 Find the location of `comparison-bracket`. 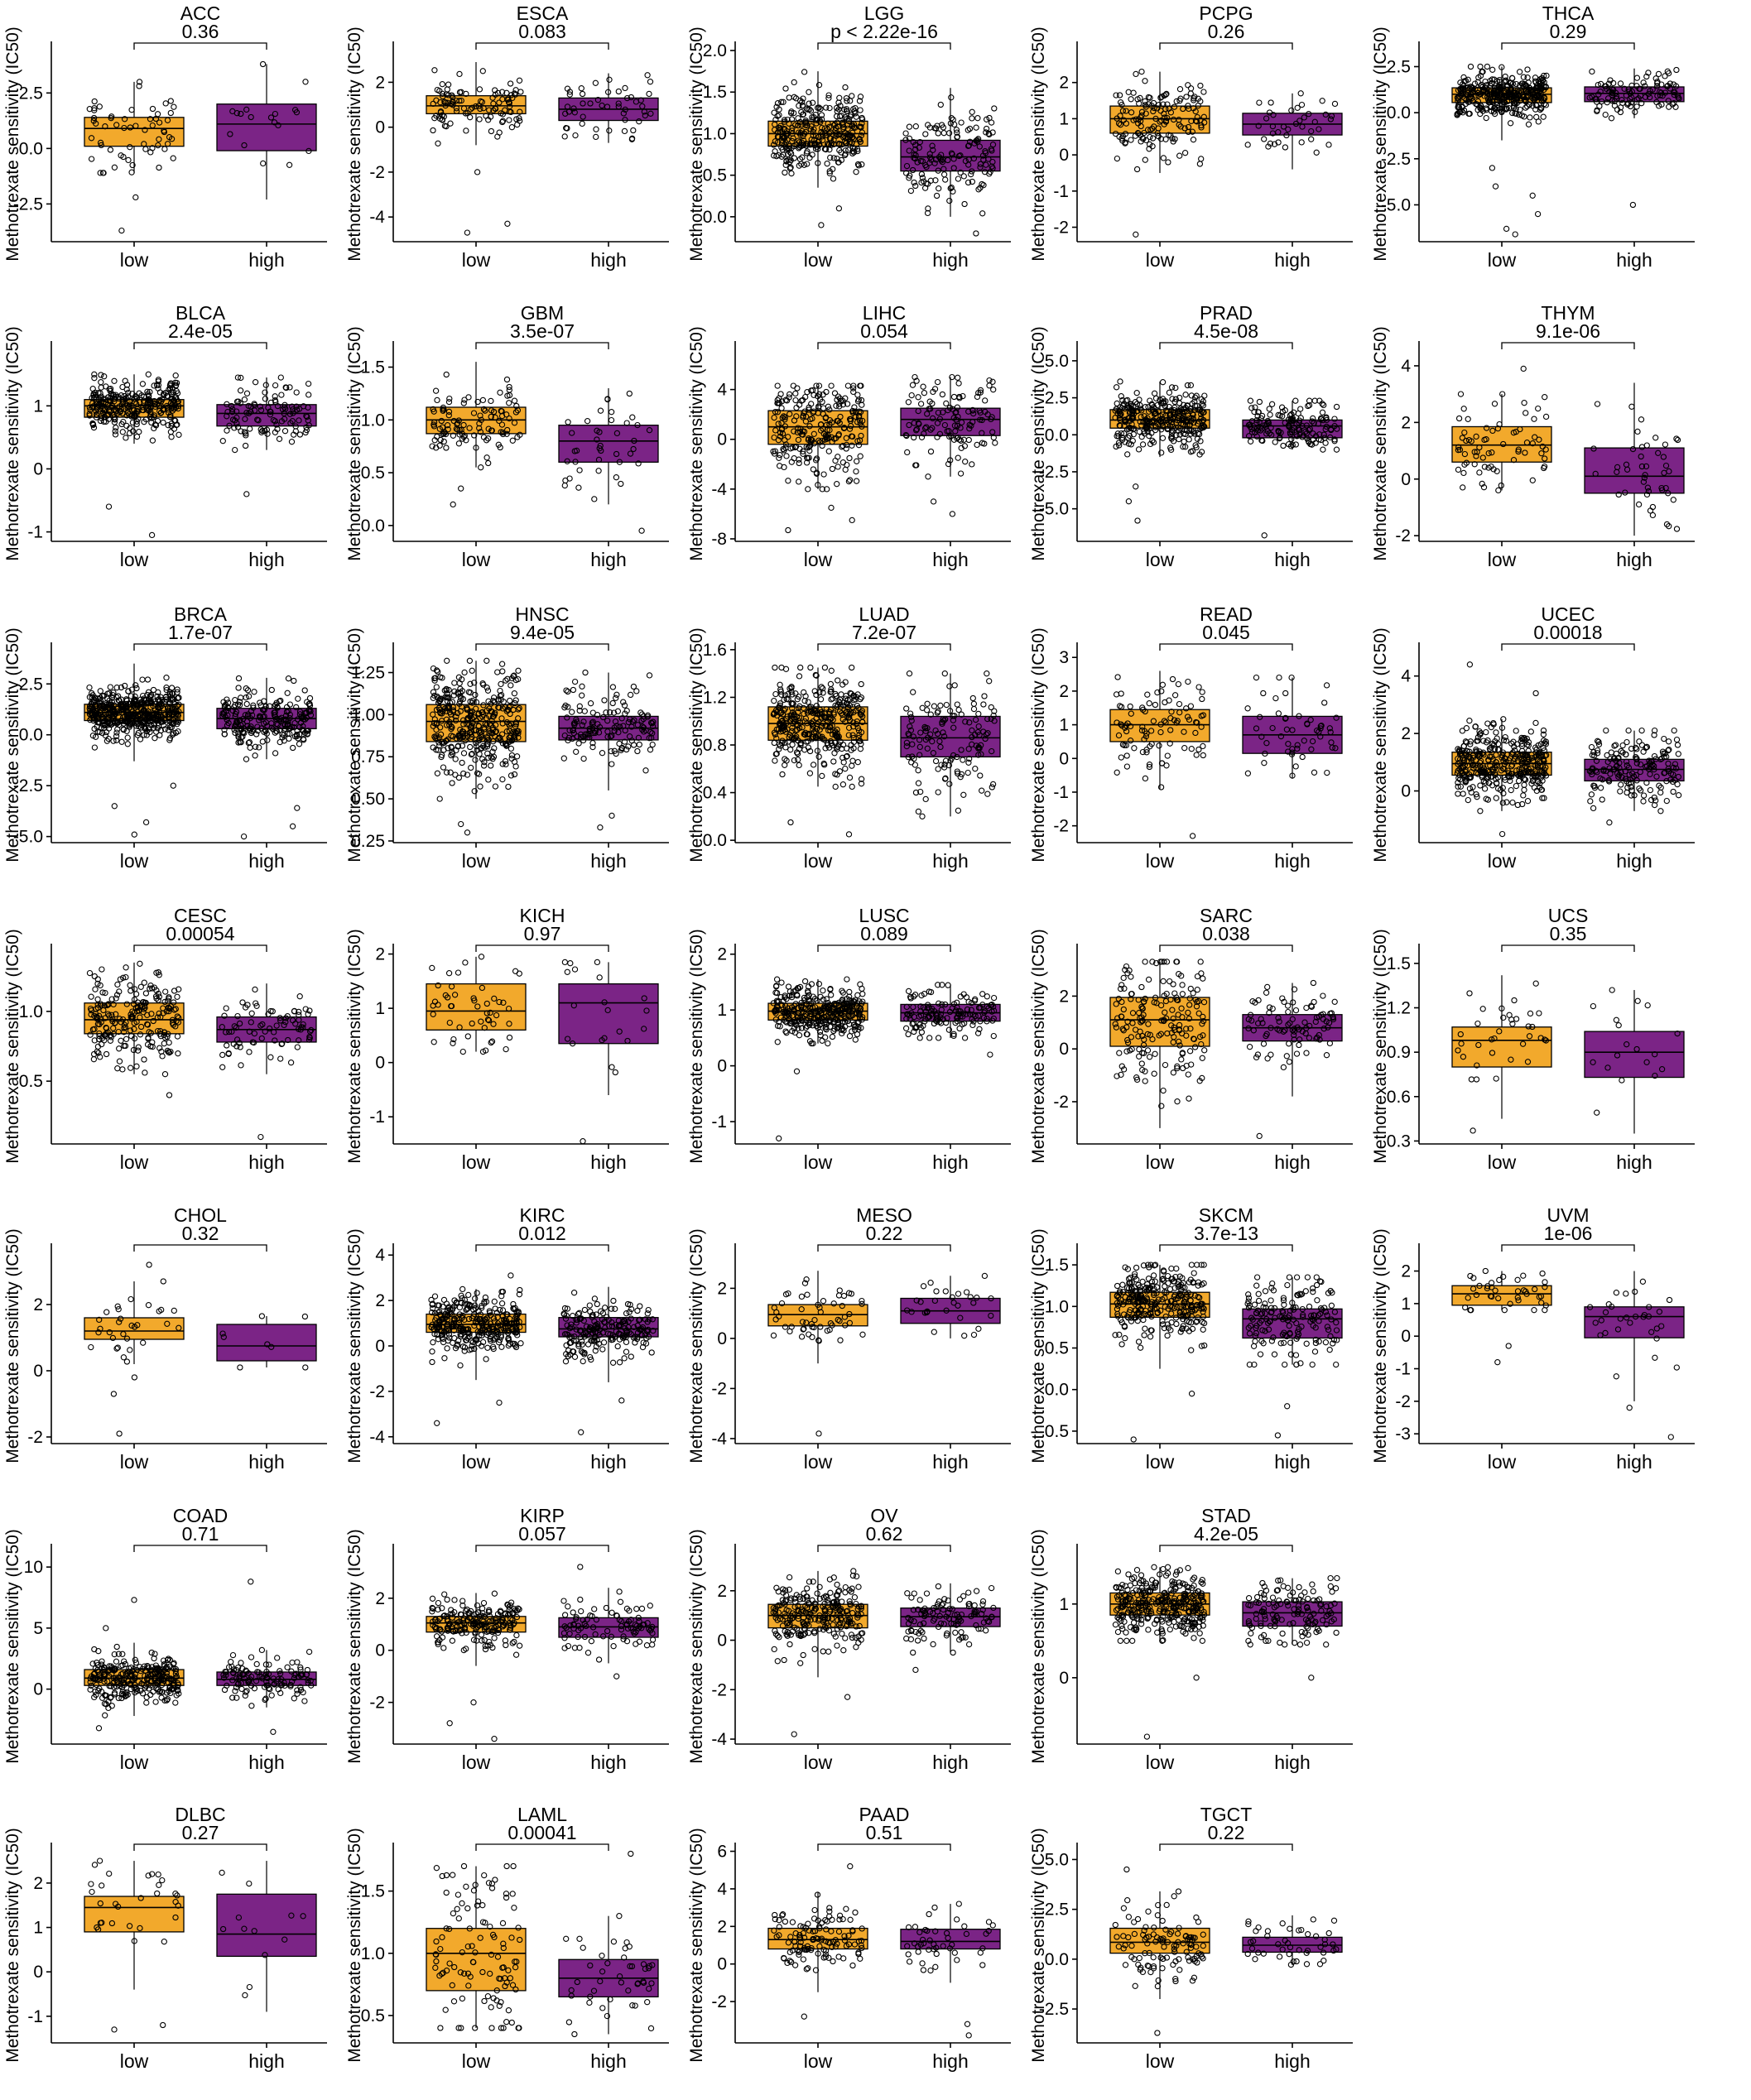

comparison-bracket is located at coordinates (200, 647).